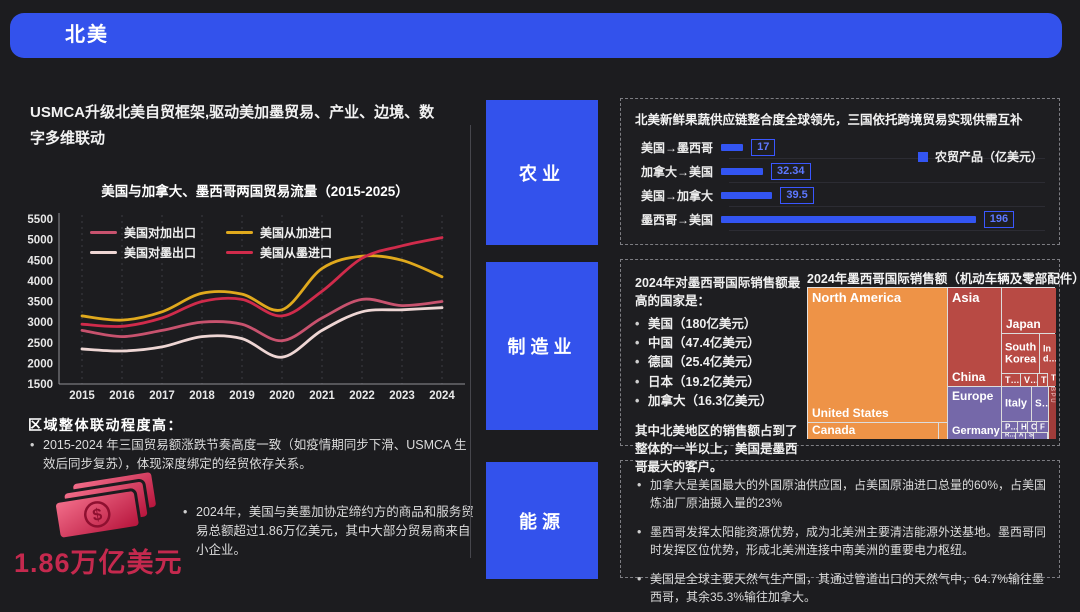 This screenshot has height=612, width=1080. I want to click on treemap-cell-a: A, so click(1020, 436).